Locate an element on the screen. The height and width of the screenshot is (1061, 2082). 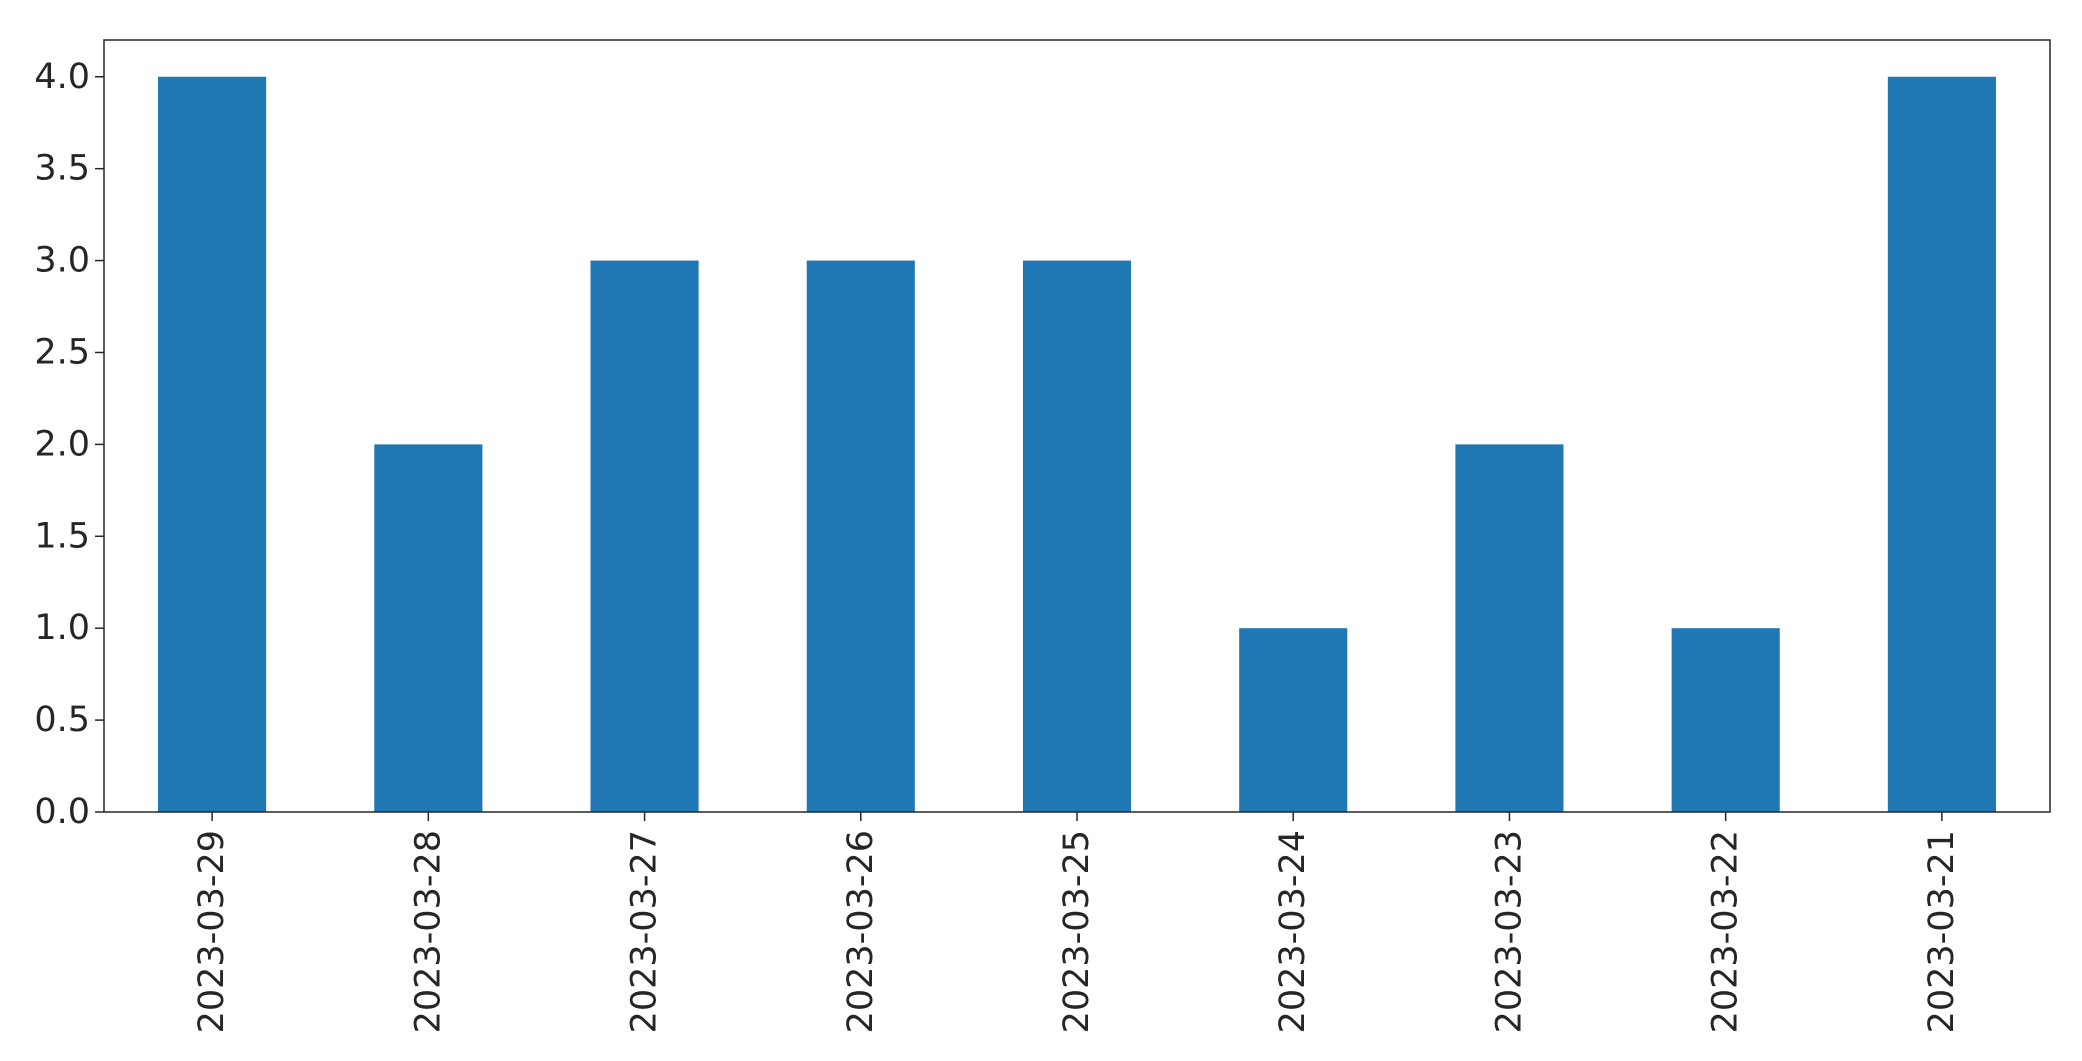
x-tick-label: 2023-03-23 is located at coordinates (1509, 931).